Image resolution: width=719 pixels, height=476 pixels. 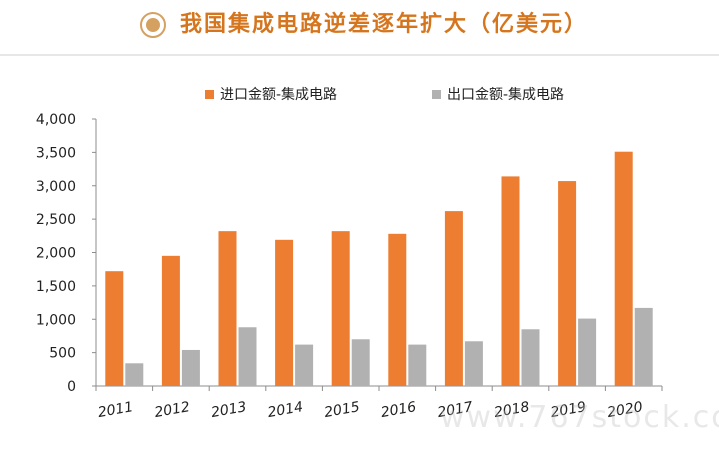 What do you see at coordinates (227, 308) in the screenshot?
I see `import-bar-2013` at bounding box center [227, 308].